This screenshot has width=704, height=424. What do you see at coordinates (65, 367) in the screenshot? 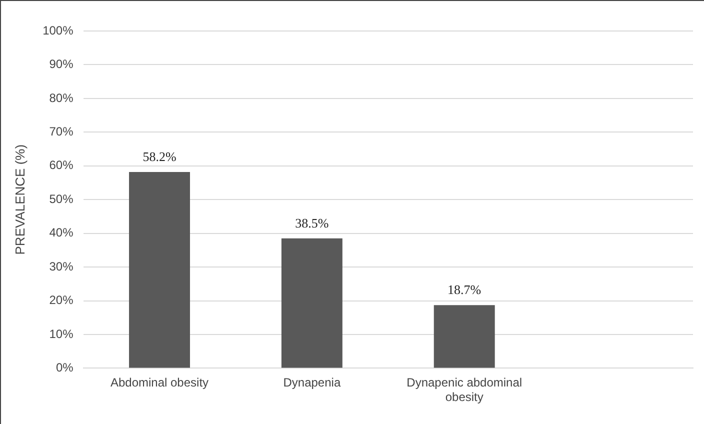
I see `y-tick-label: 0%` at bounding box center [65, 367].